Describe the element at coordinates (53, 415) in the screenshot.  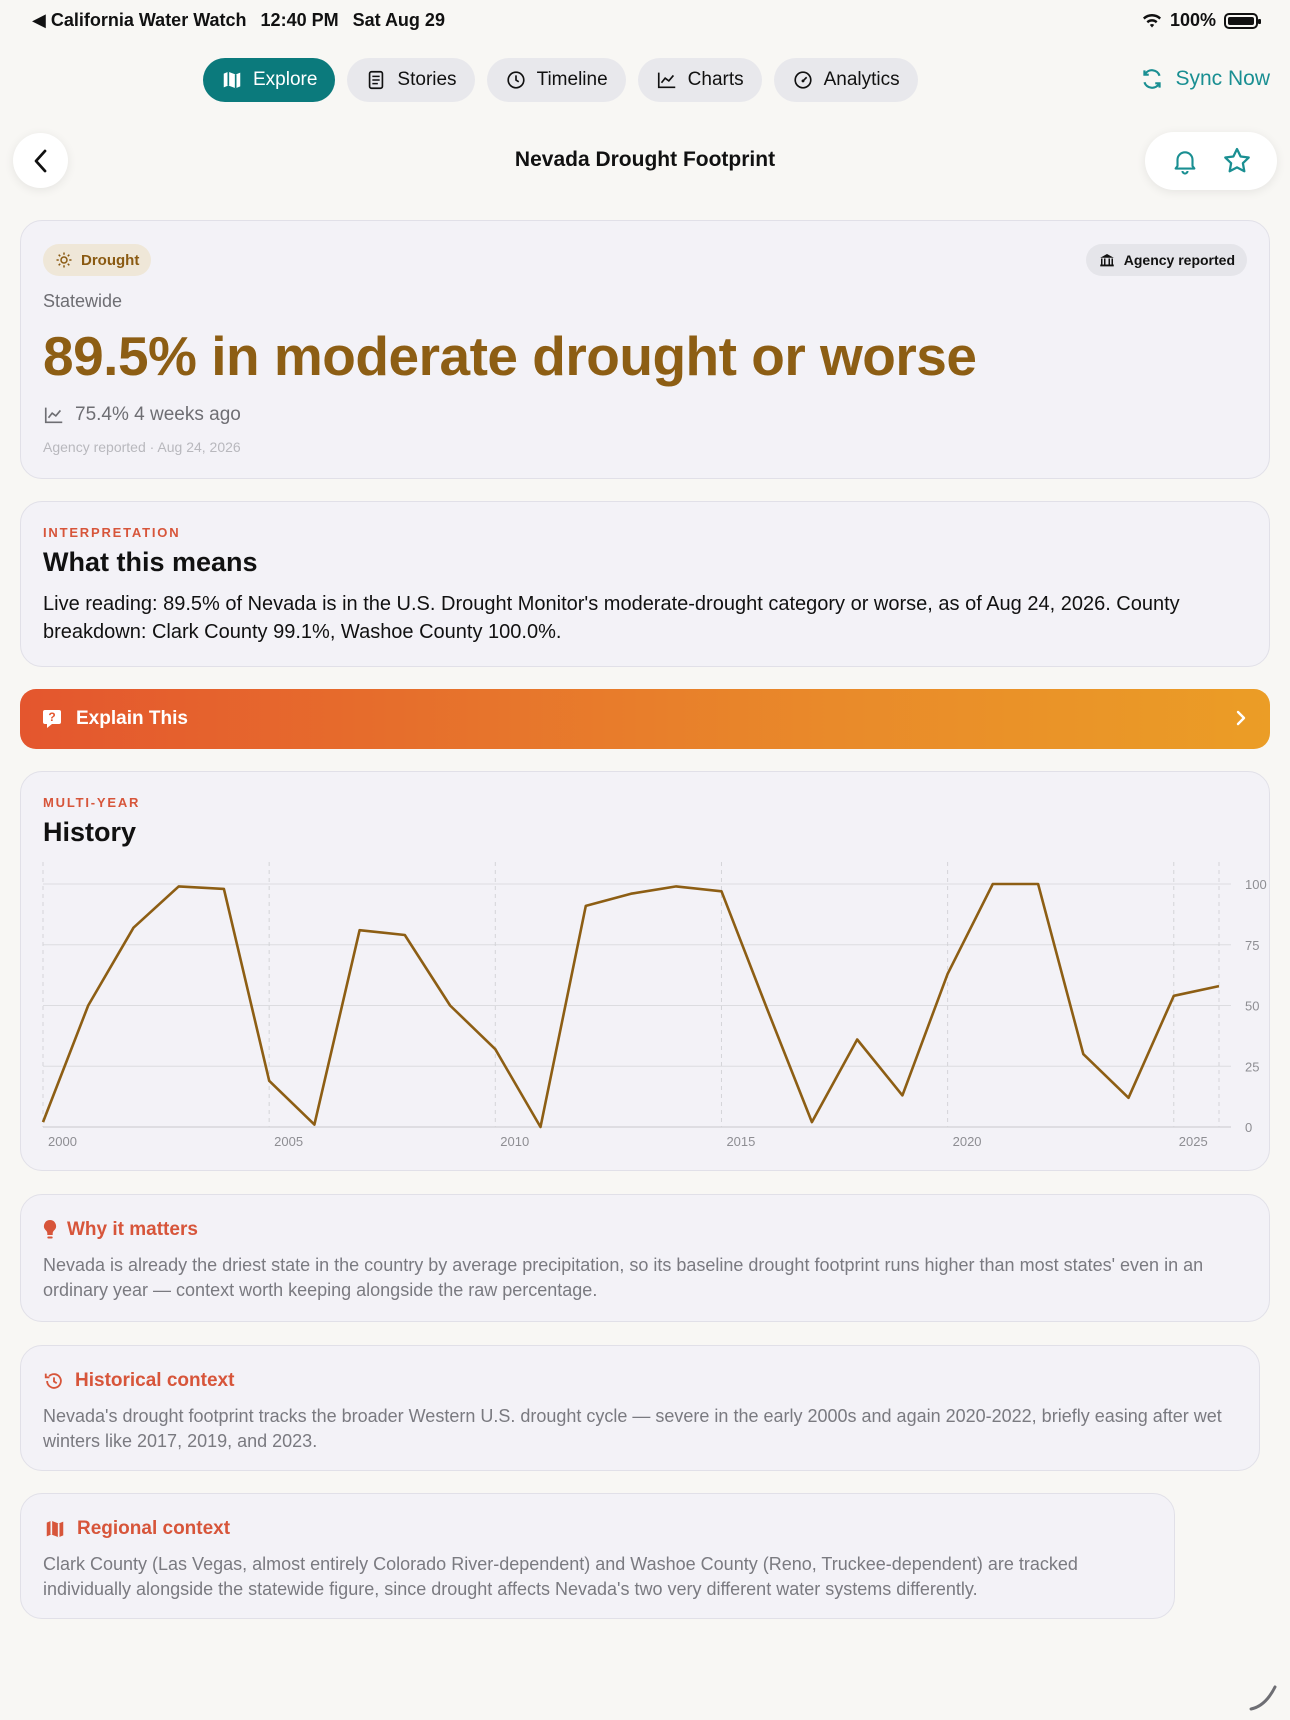
I see `trend-chart-icon` at that location.